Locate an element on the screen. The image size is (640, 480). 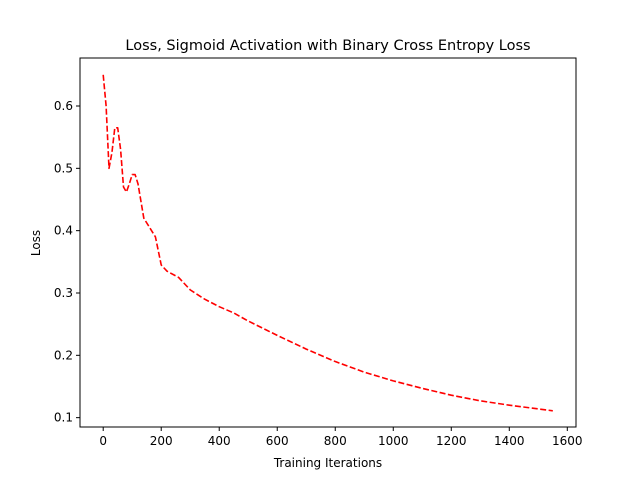
x-tick-label: 600 is located at coordinates (277, 441).